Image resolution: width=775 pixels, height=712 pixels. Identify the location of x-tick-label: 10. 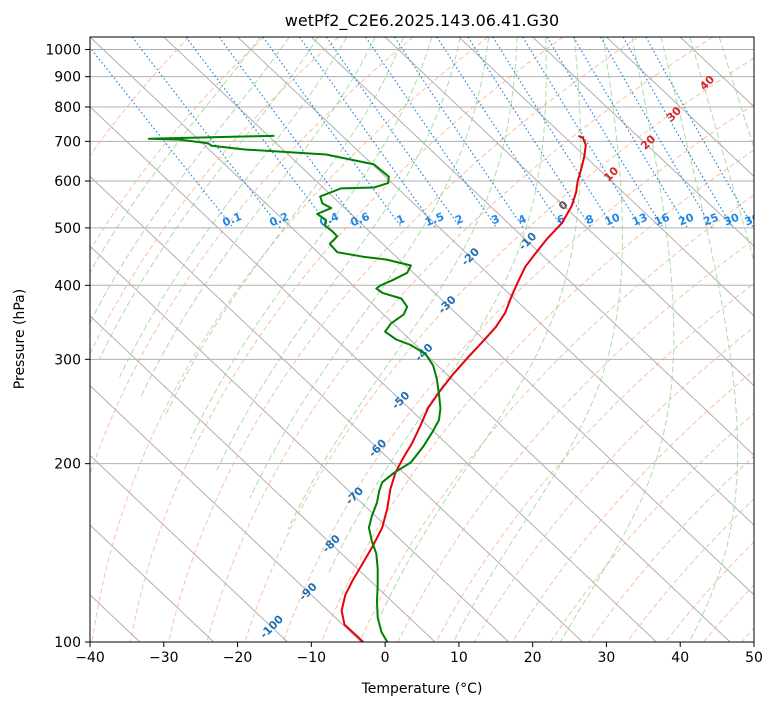
(459, 658).